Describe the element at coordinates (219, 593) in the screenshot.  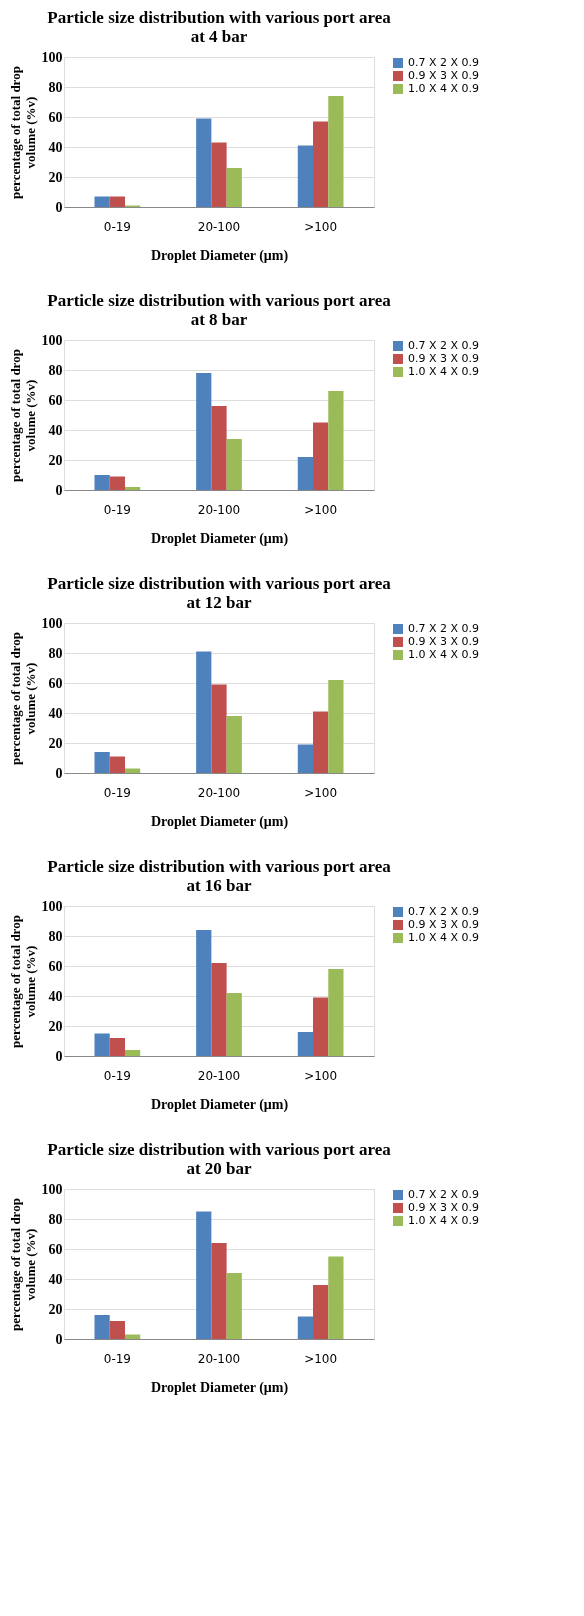
I see `chart-title: Particle size distribution with various port area at 12 bar` at that location.